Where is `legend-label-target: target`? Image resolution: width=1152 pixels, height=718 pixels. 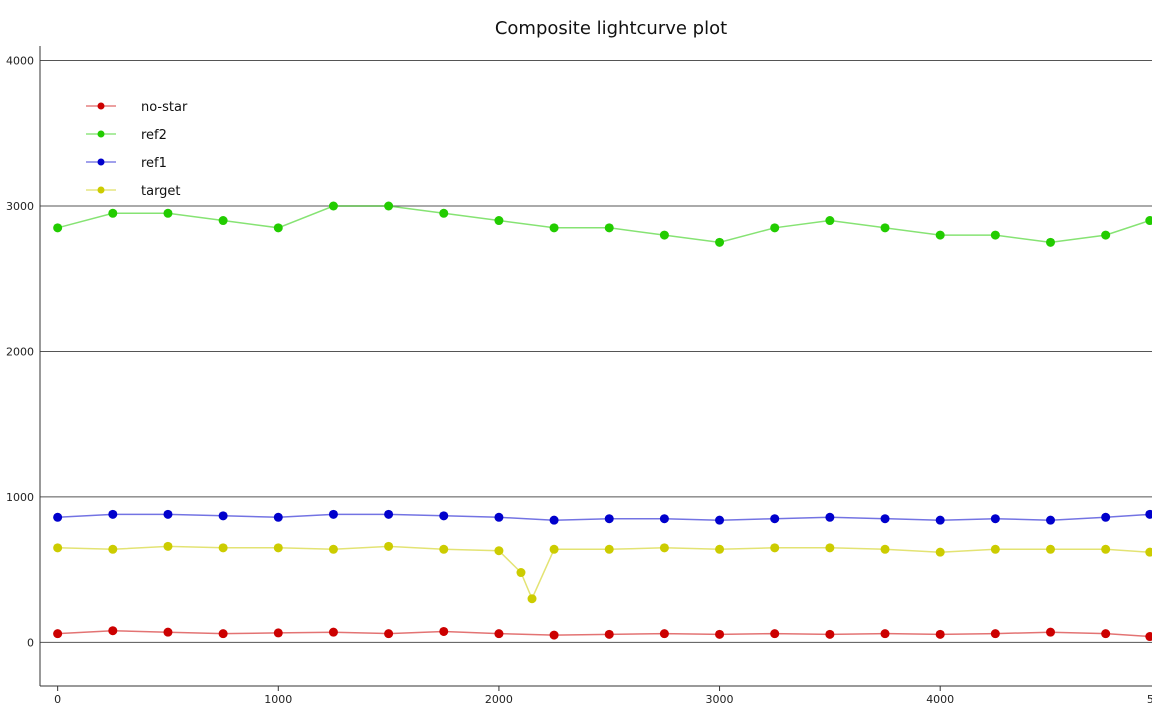 legend-label-target: target is located at coordinates (161, 191).